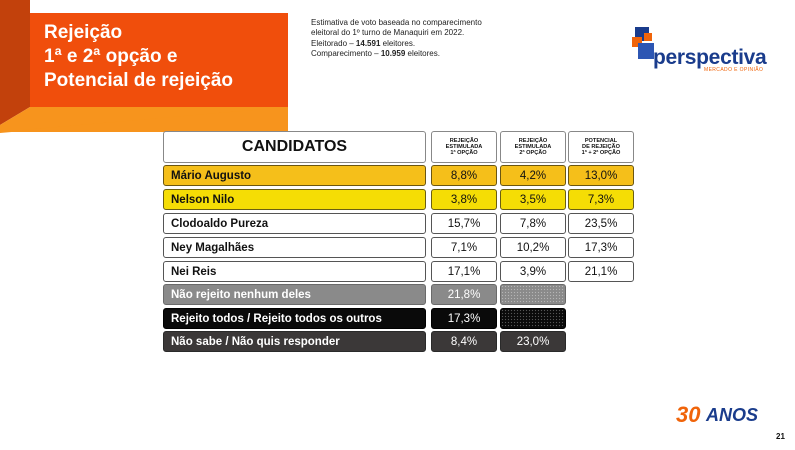 Image resolution: width=795 pixels, height=450 pixels. What do you see at coordinates (464, 199) in the screenshot?
I see `row-v1-nelson-nilo: 3,8%` at bounding box center [464, 199].